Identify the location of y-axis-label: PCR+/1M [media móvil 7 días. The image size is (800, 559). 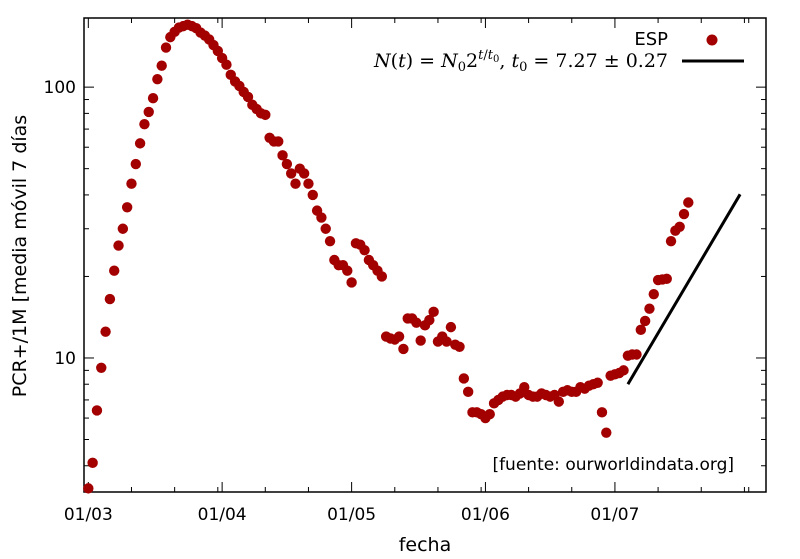
(20, 256).